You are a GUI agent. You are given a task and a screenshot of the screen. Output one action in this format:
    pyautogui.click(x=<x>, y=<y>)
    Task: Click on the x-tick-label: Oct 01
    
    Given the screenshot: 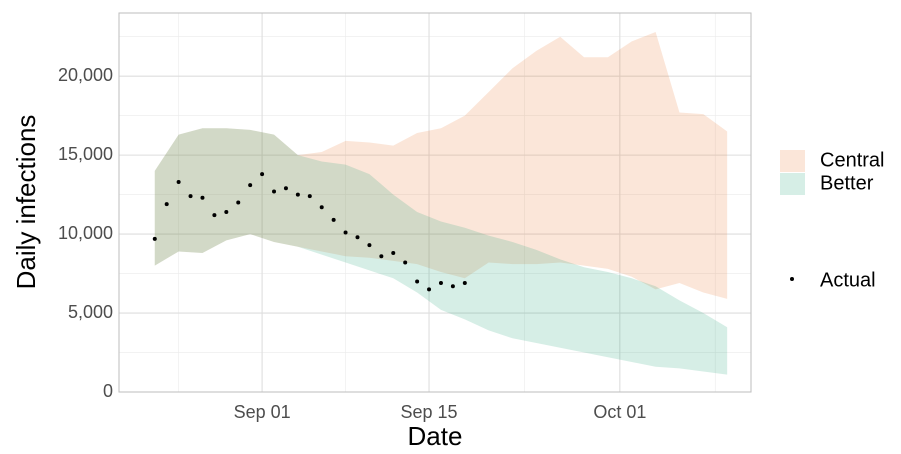 What is the action you would take?
    pyautogui.click(x=619, y=412)
    